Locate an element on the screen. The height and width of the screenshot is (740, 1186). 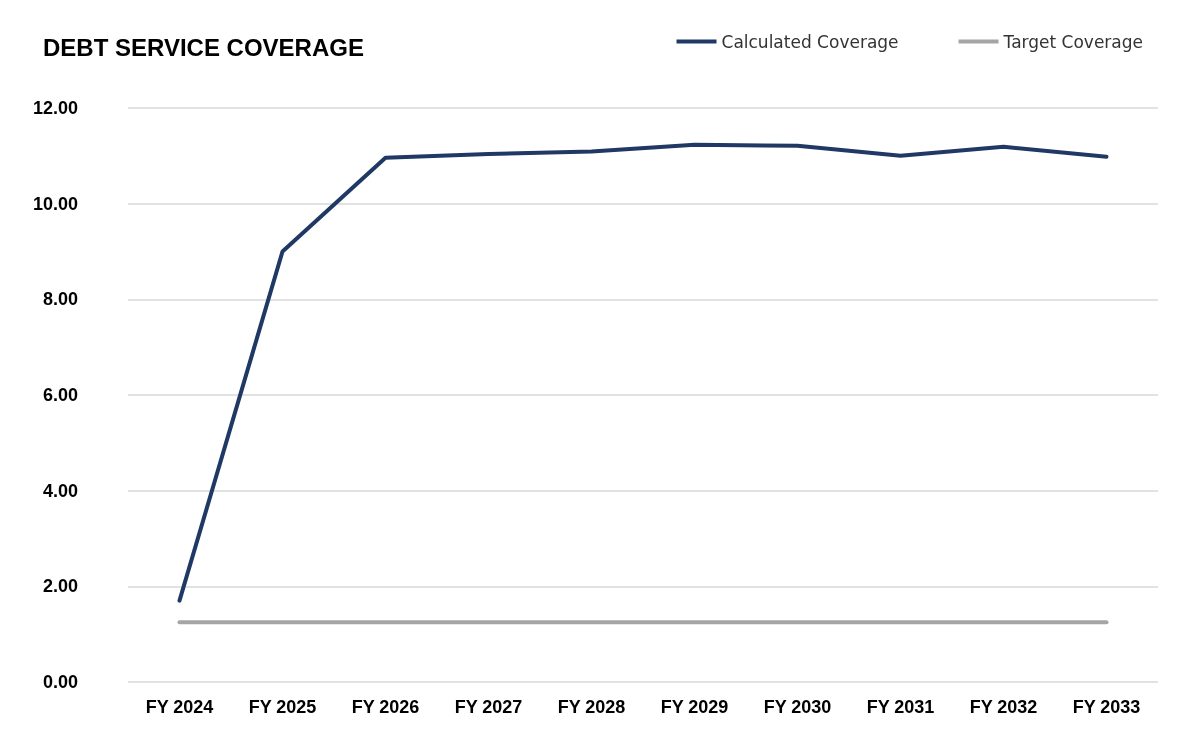
x-tick-label: FY 2026 is located at coordinates (385, 707).